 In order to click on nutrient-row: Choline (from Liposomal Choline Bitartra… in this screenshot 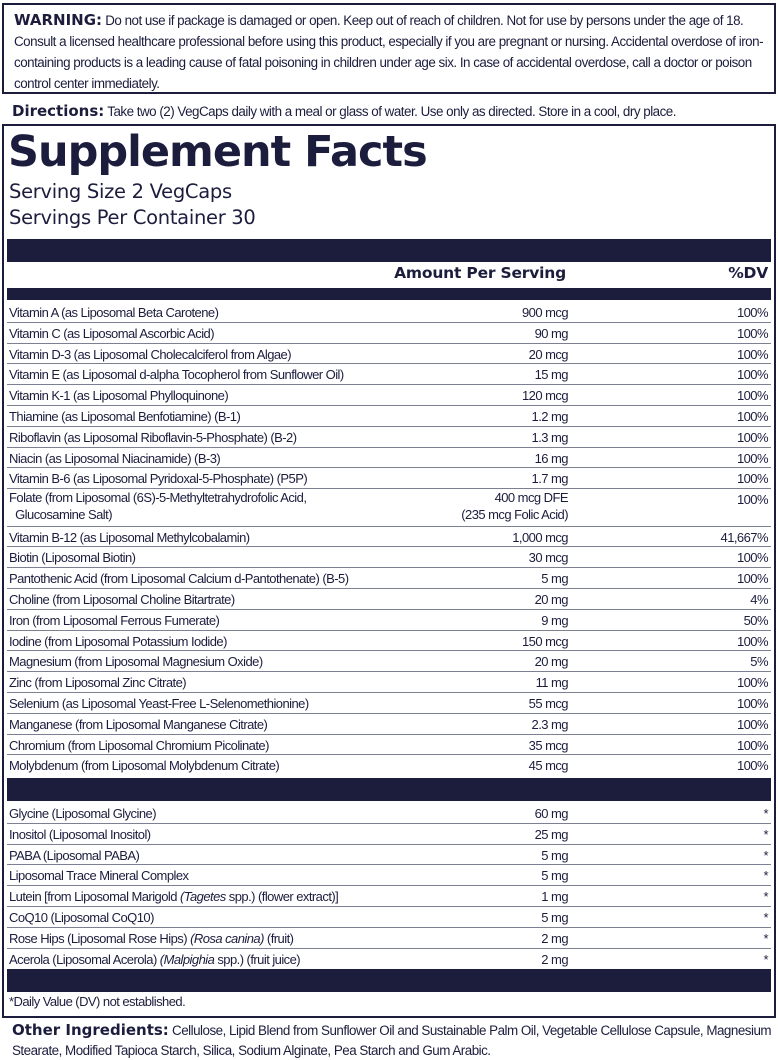, I will do `click(389, 599)`.